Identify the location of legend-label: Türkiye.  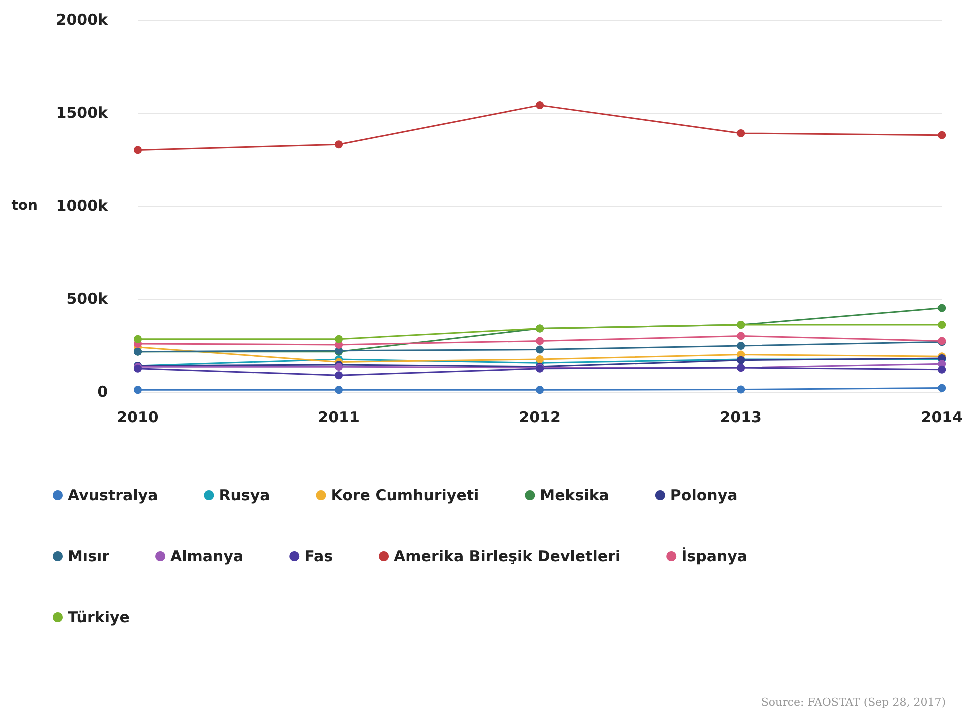
(99, 617).